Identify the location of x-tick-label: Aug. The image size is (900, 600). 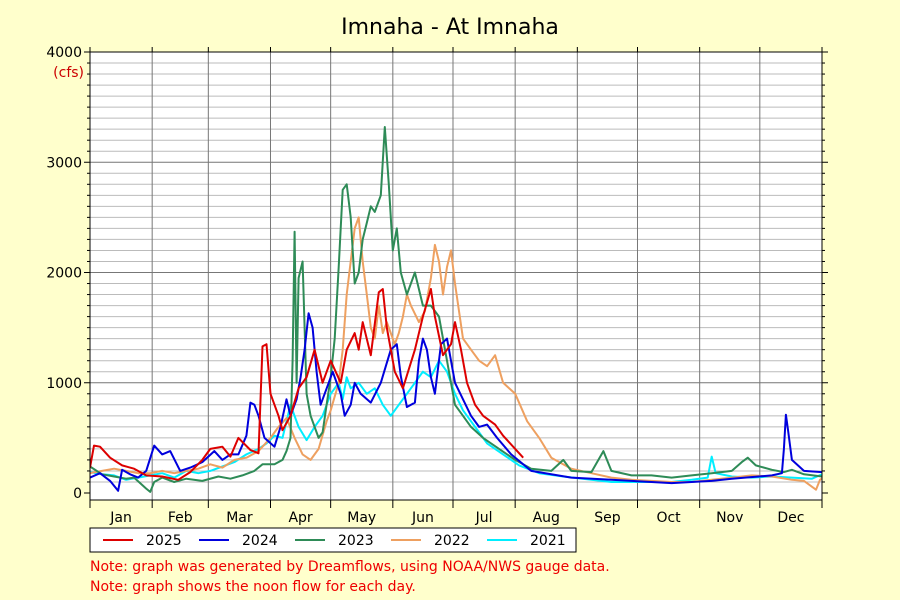
(546, 518).